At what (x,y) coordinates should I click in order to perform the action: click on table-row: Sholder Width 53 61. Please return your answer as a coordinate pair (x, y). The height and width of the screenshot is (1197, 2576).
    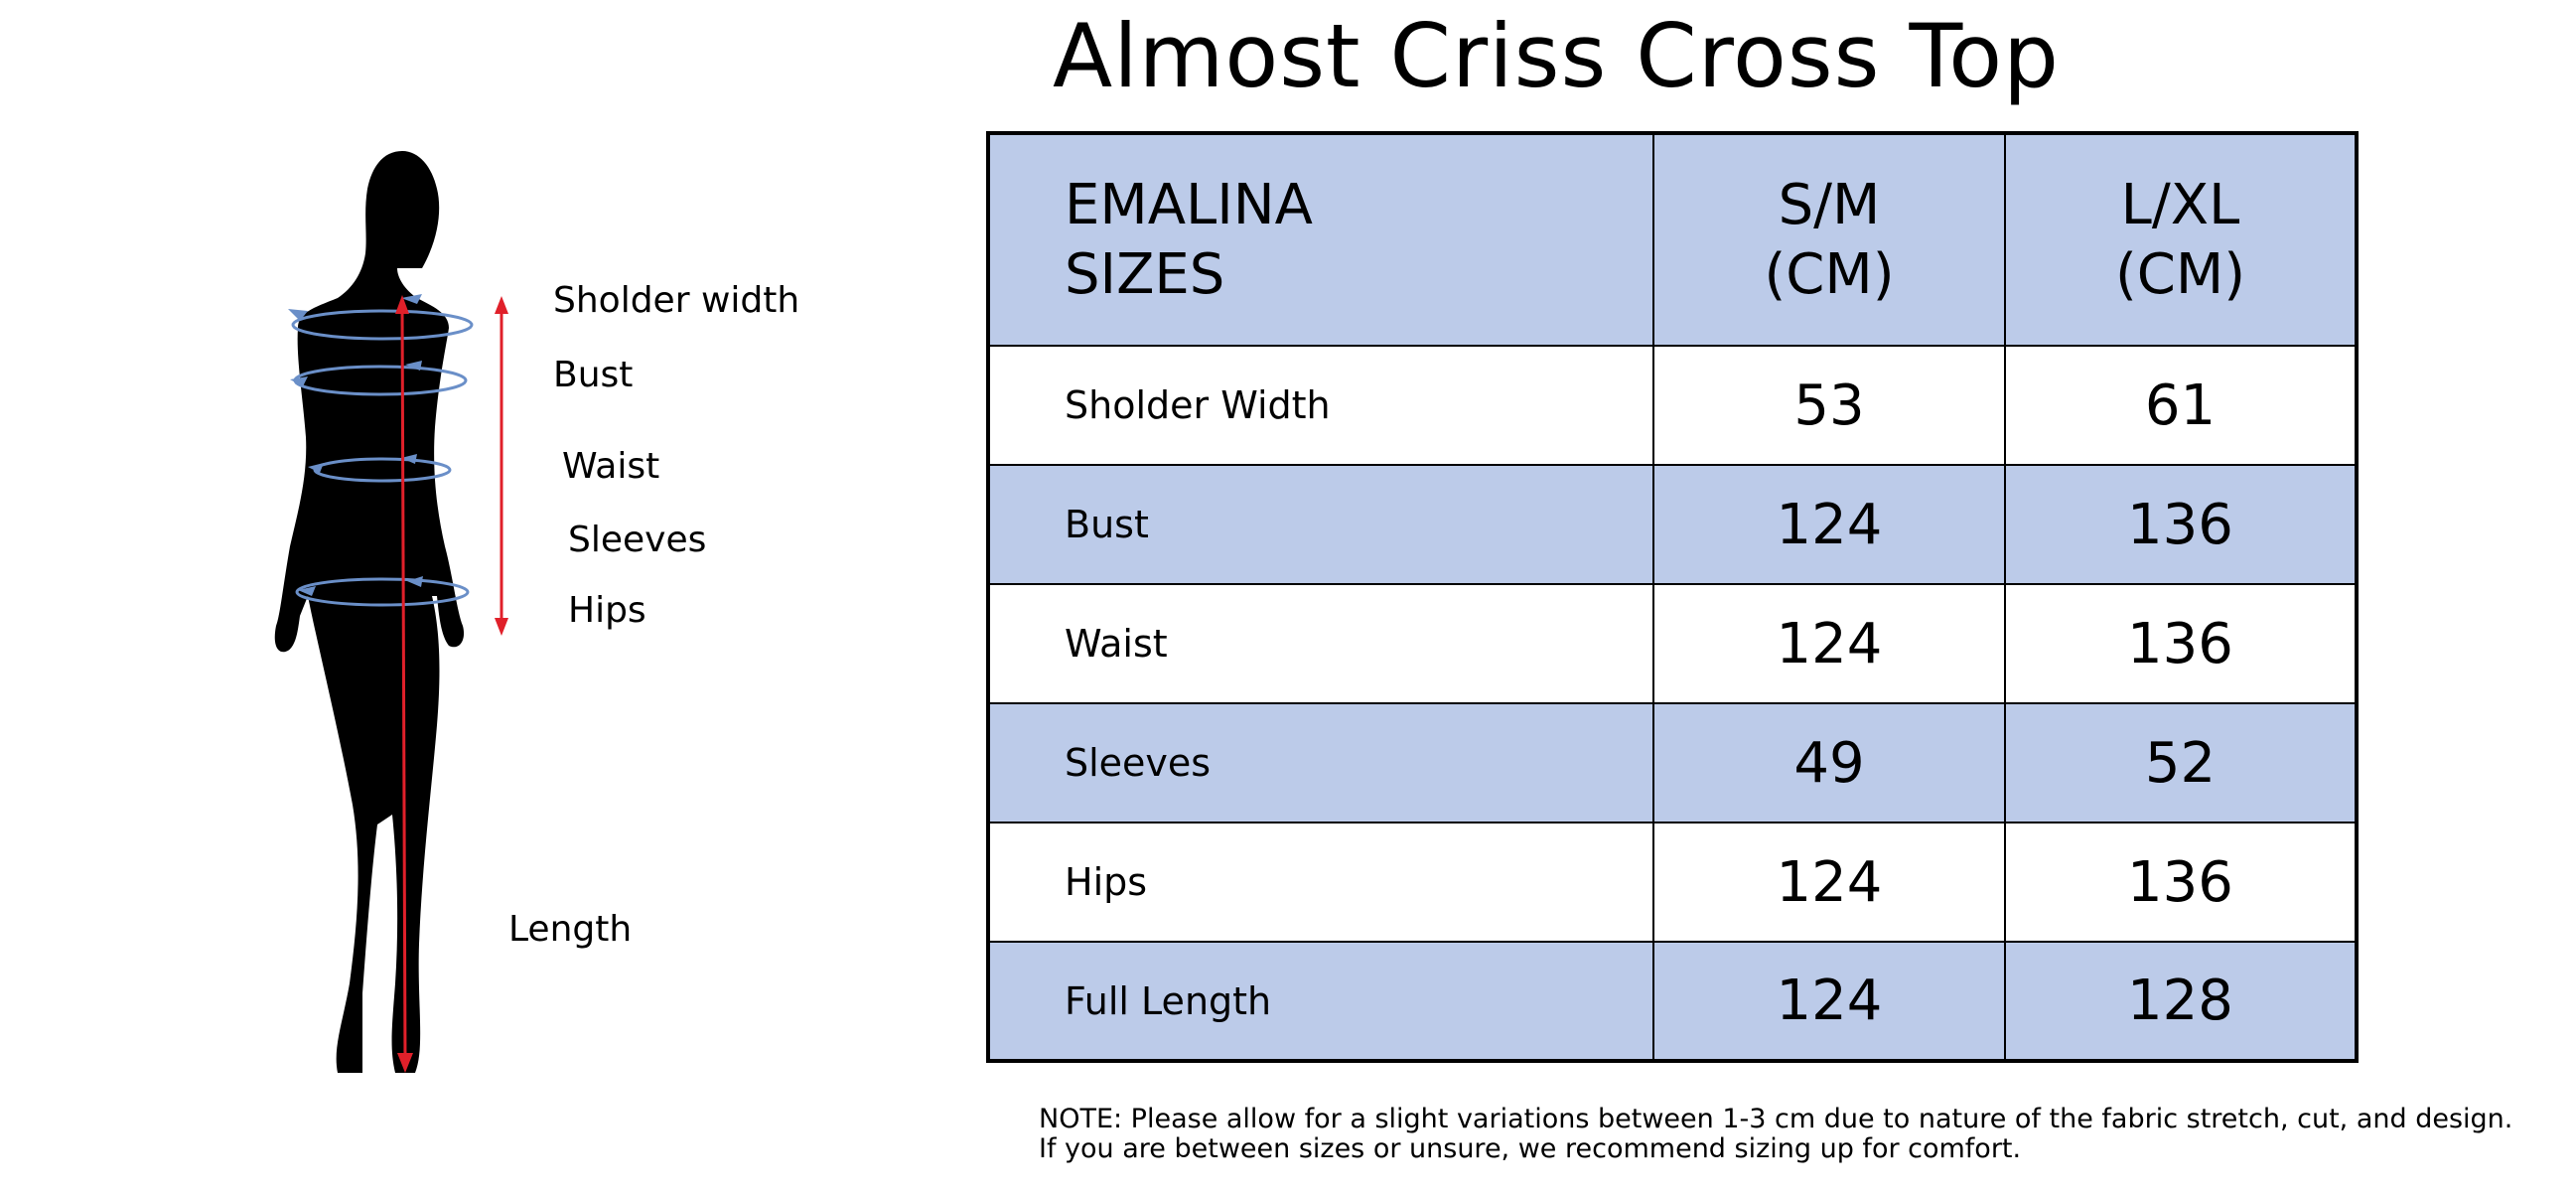
    Looking at the image, I should click on (1672, 405).